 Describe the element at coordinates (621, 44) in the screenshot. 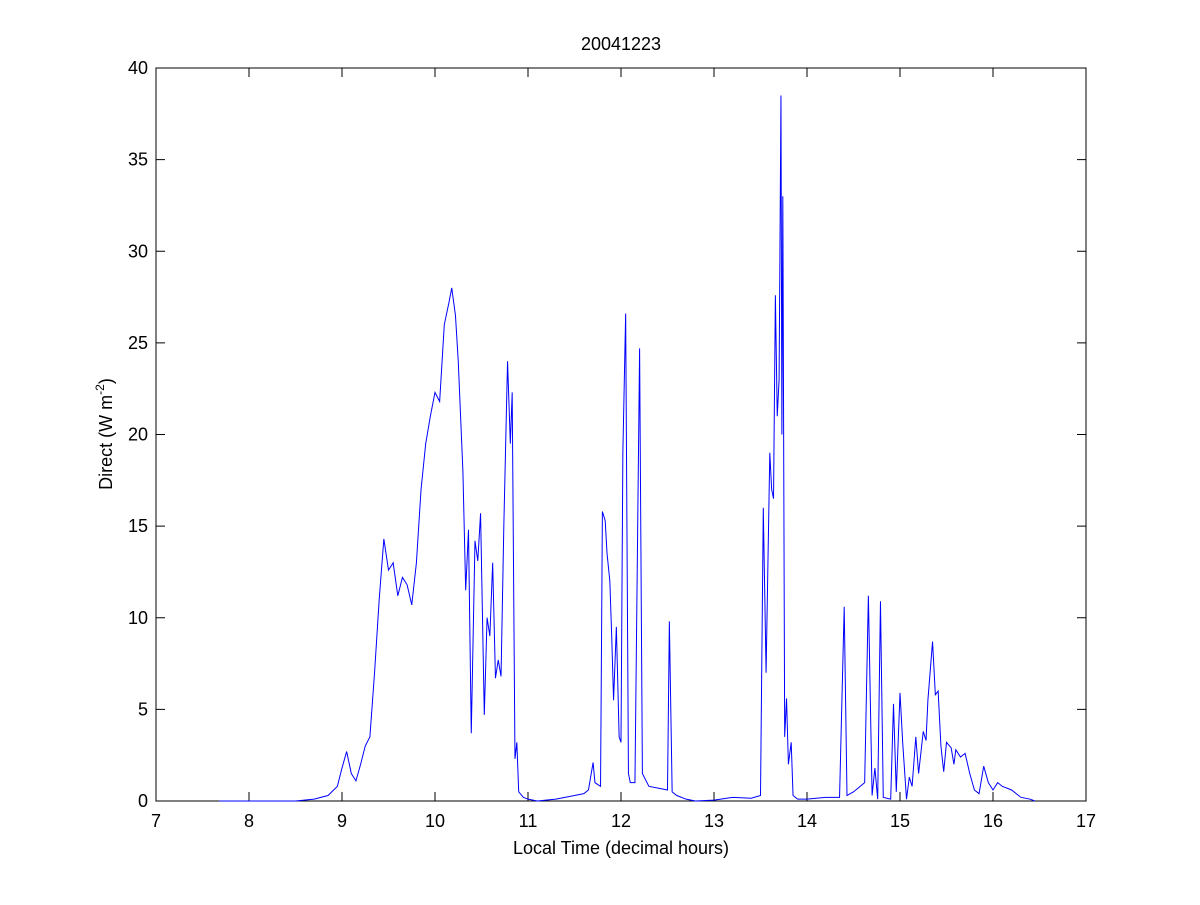

I see `chart-title: 20041223` at that location.